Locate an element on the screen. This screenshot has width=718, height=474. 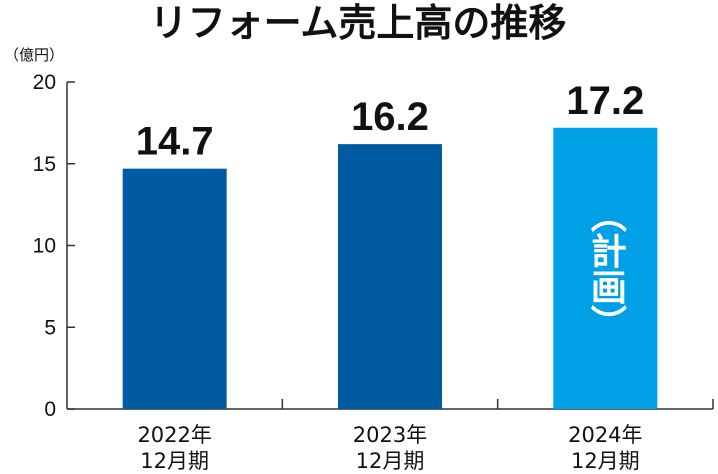
bar-annotation: （計画） is located at coordinates (606, 268).